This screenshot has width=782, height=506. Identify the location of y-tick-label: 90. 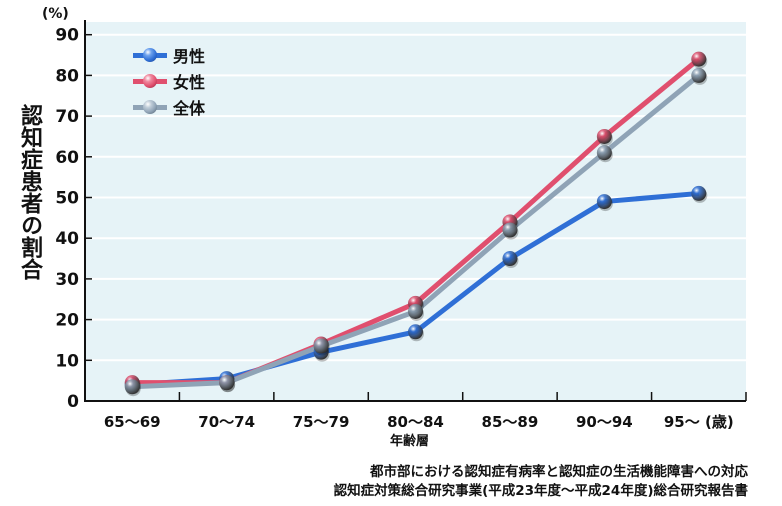
(67, 36).